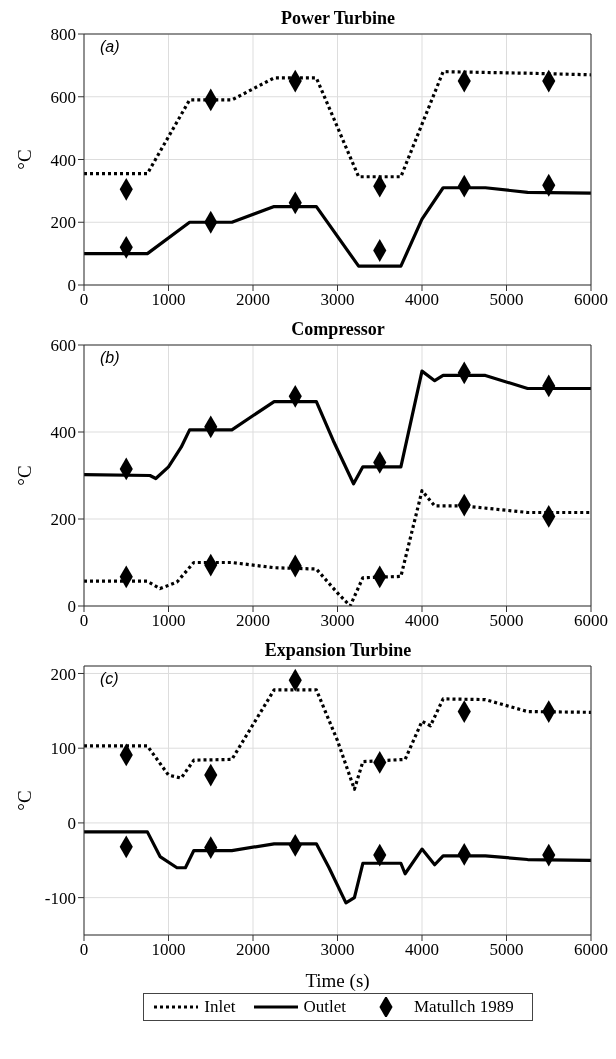 The width and height of the screenshot is (616, 1059). What do you see at coordinates (337, 981) in the screenshot?
I see `x-axis-title: Time (s)` at bounding box center [337, 981].